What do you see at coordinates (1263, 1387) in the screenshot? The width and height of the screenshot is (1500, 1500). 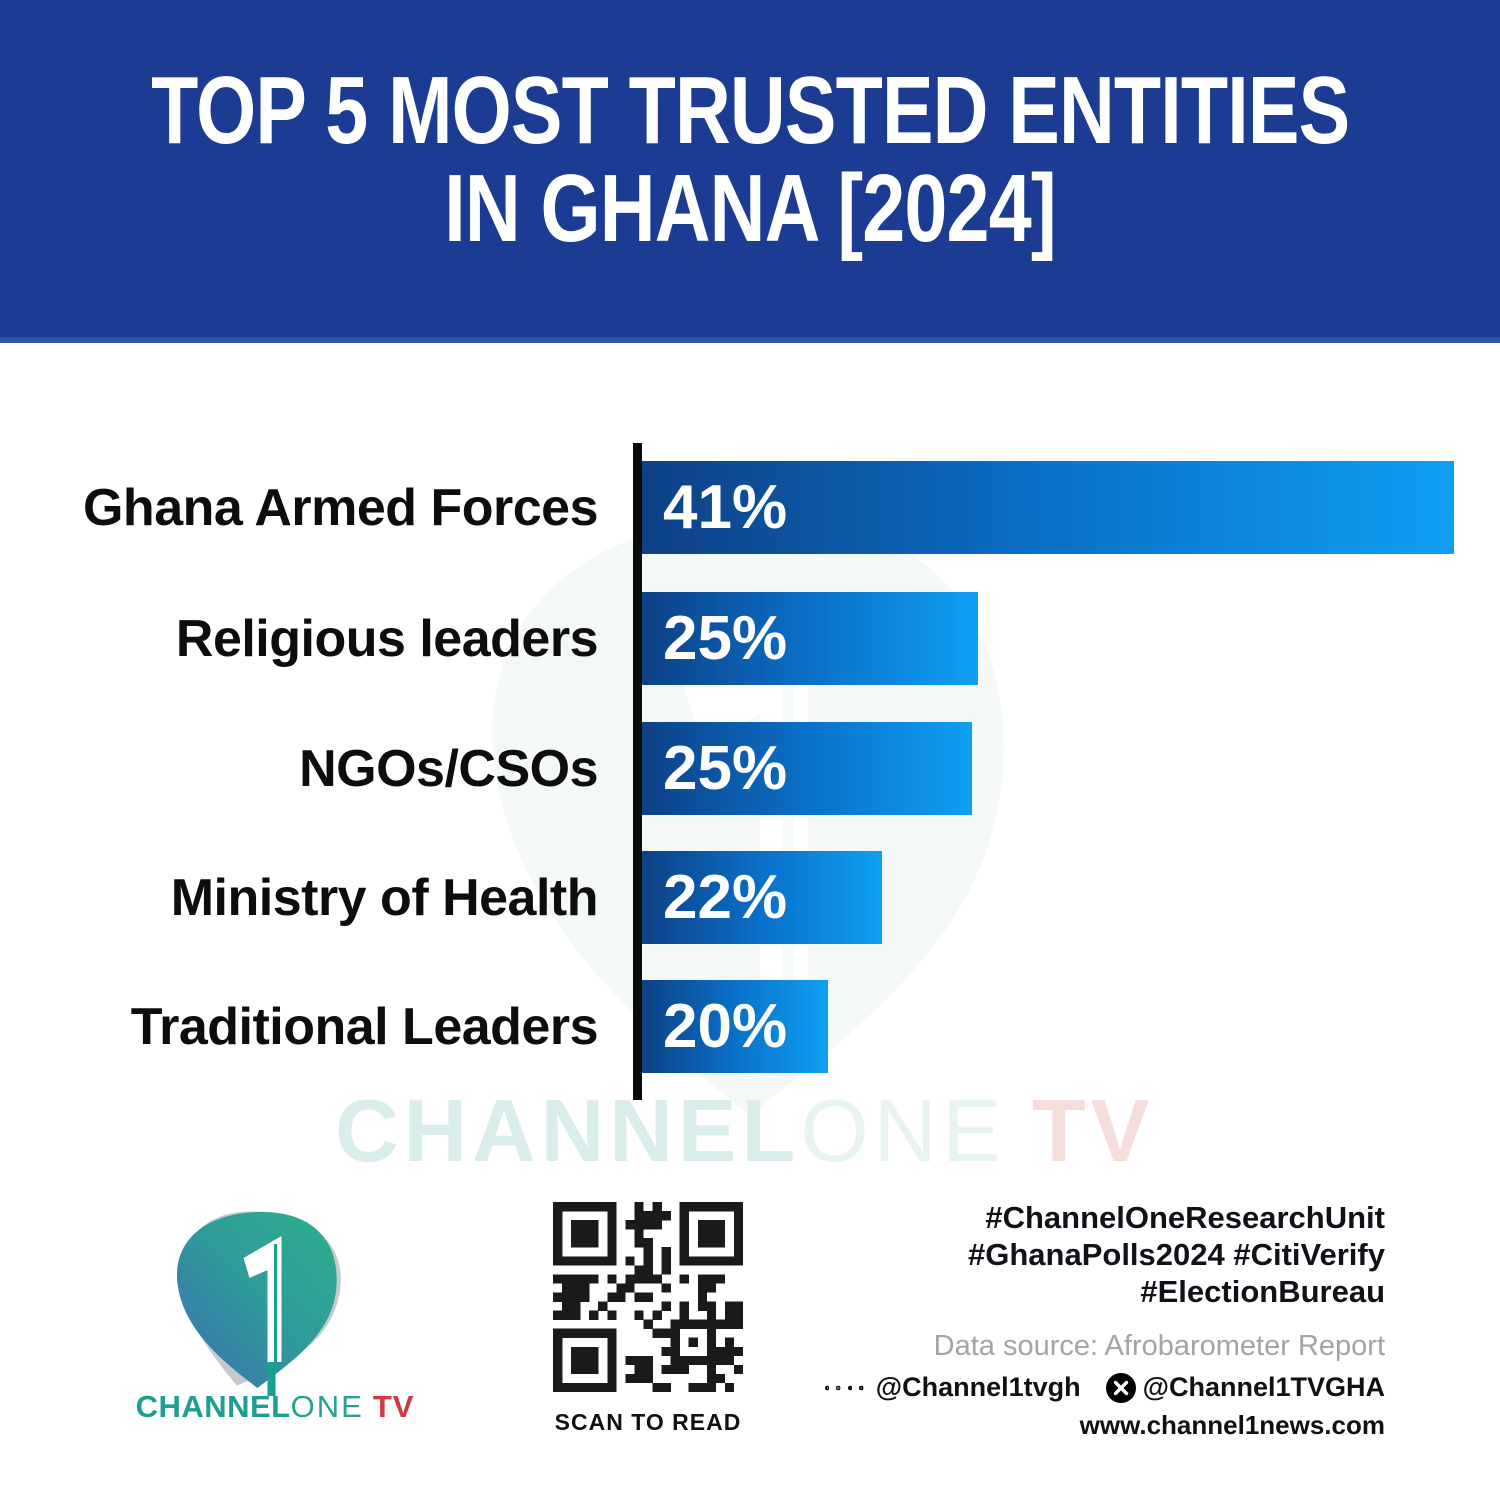 I see `social-handle-x: @Channel1TVGHA` at bounding box center [1263, 1387].